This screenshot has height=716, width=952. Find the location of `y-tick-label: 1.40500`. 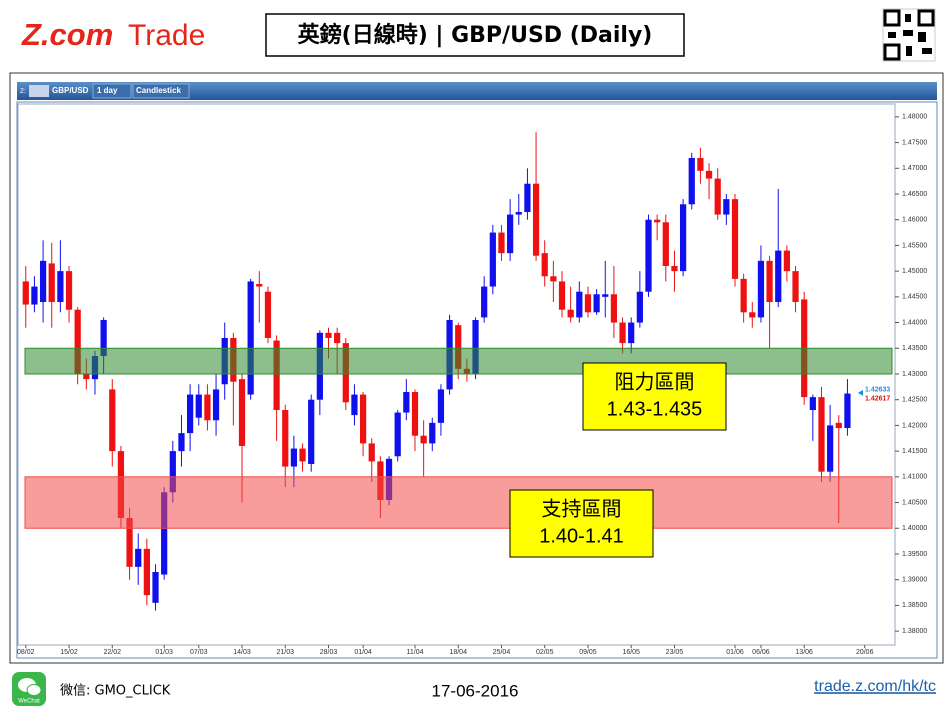

y-tick-label: 1.40500 is located at coordinates (914, 502).